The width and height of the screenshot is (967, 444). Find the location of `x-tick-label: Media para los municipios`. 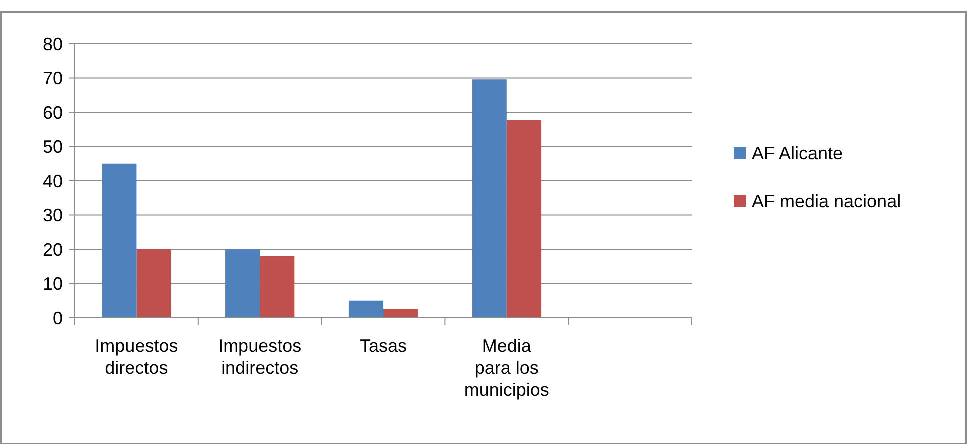

x-tick-label: Media para los municipios is located at coordinates (507, 368).